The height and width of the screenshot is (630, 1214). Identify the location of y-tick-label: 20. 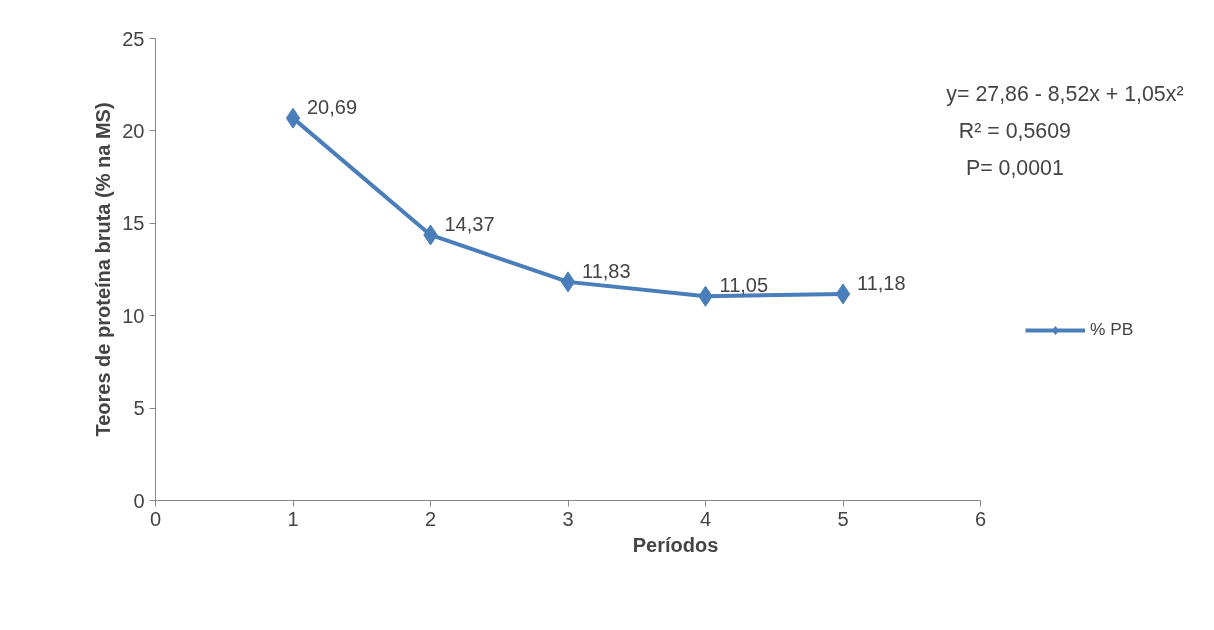
(133, 130).